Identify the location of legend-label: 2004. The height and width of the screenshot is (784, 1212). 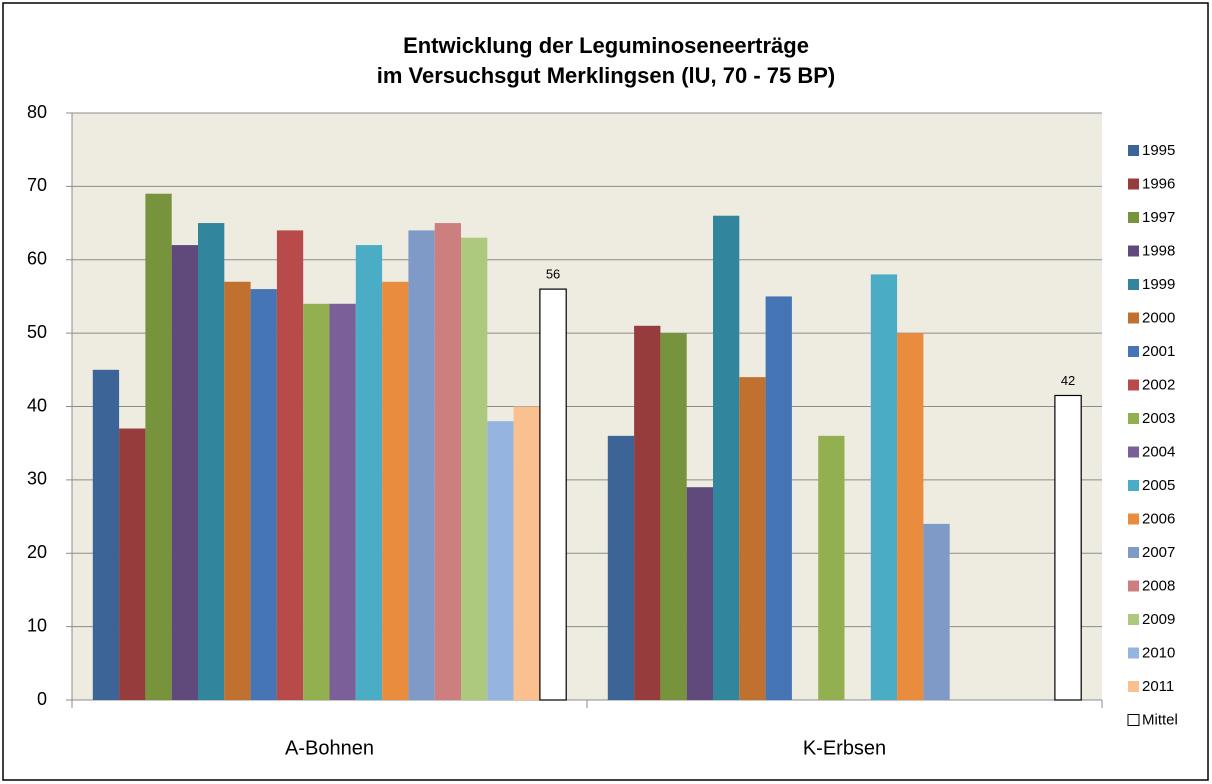
(1158, 451).